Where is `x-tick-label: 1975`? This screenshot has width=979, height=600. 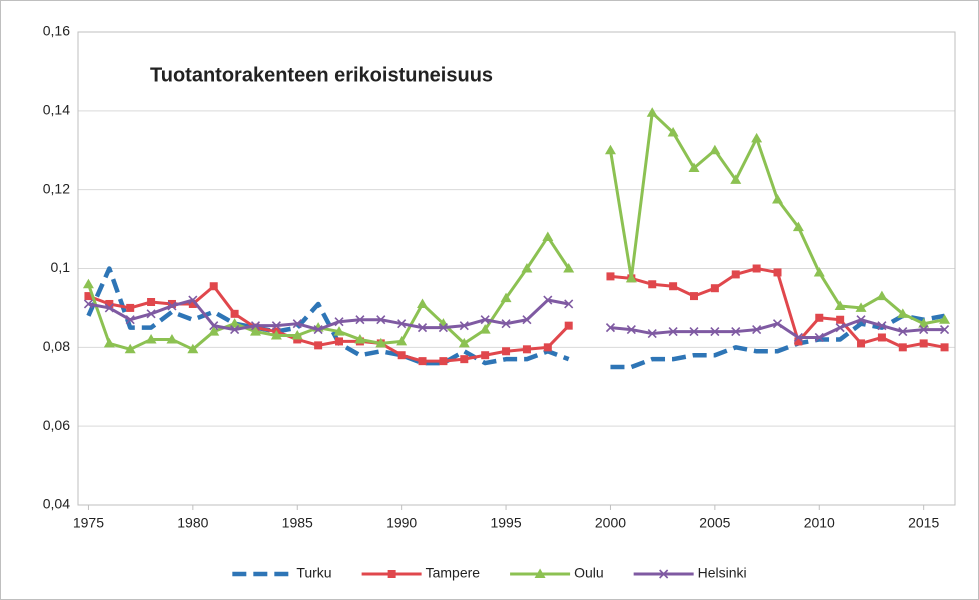
x-tick-label: 1975 is located at coordinates (88, 523).